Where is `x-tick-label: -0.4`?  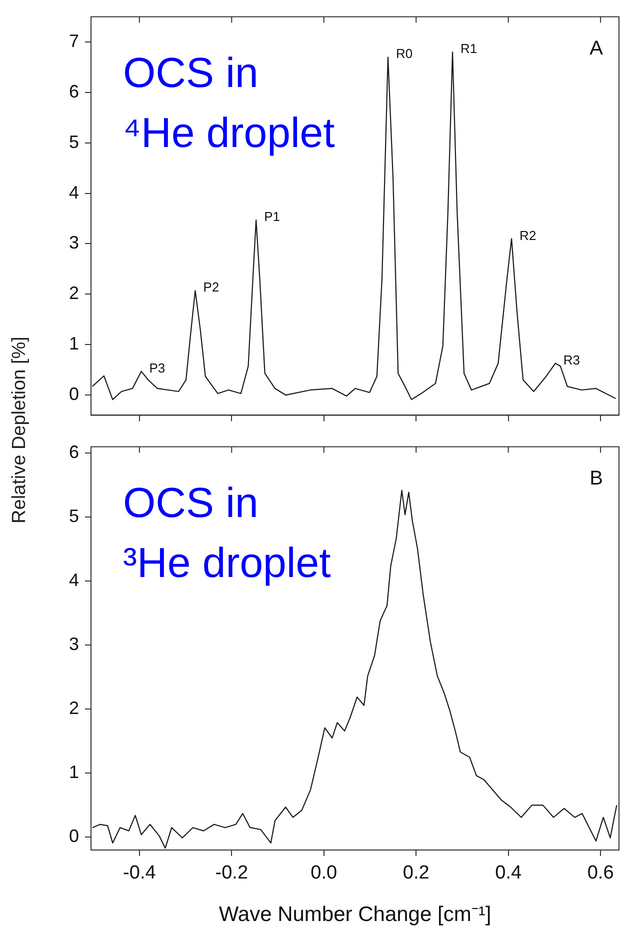 x-tick-label: -0.4 is located at coordinates (139, 873).